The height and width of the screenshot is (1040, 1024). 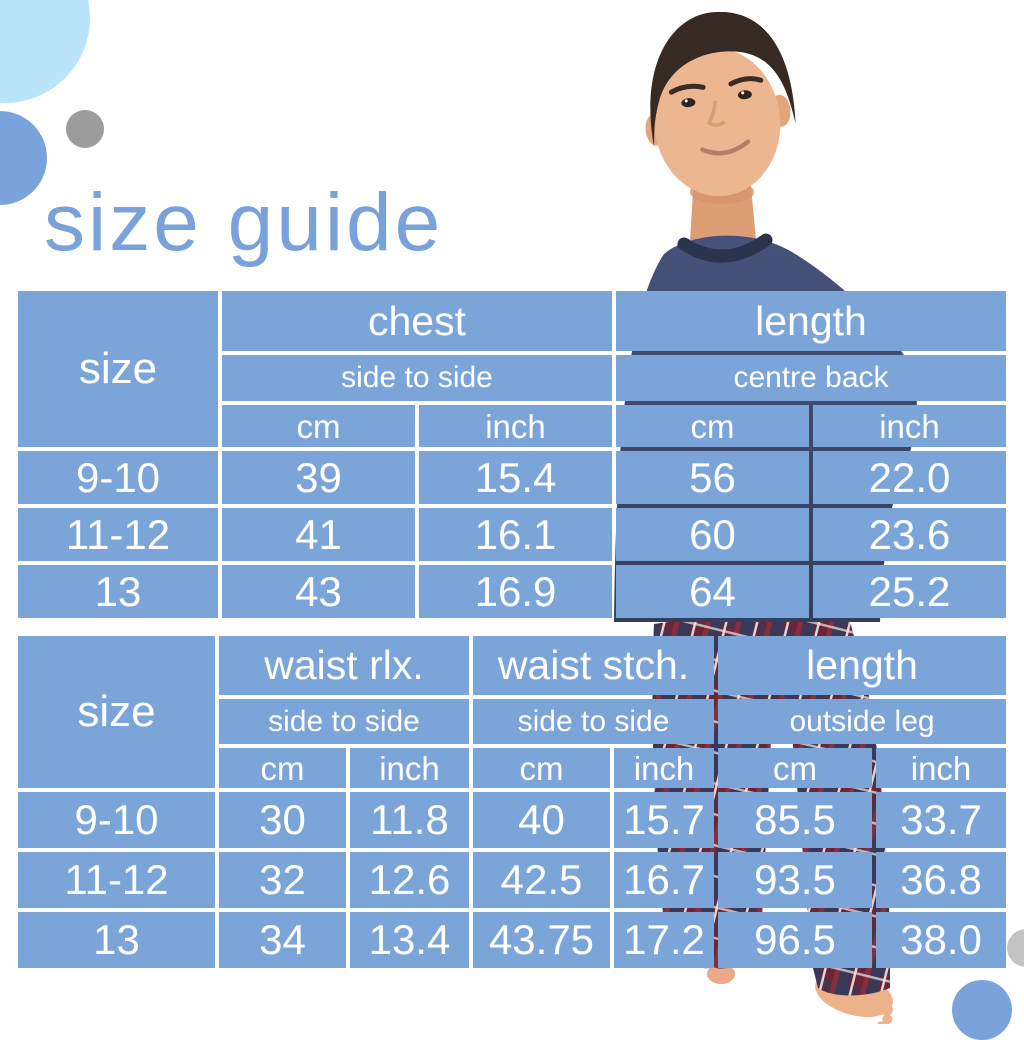 What do you see at coordinates (664, 820) in the screenshot?
I see `t2-cell: 15.7` at bounding box center [664, 820].